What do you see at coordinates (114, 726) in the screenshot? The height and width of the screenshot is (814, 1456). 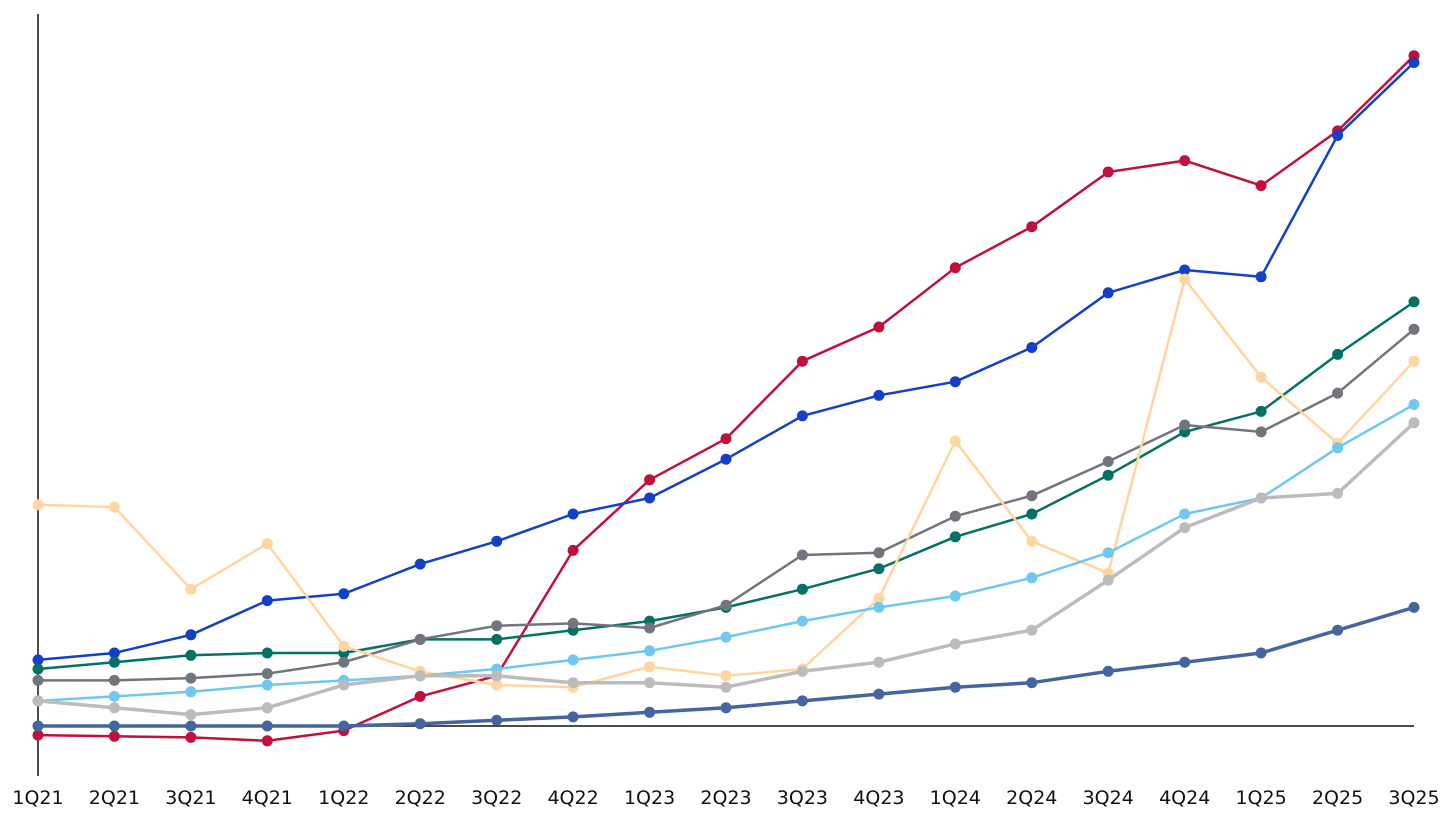 I see `point-slate-2Q21` at bounding box center [114, 726].